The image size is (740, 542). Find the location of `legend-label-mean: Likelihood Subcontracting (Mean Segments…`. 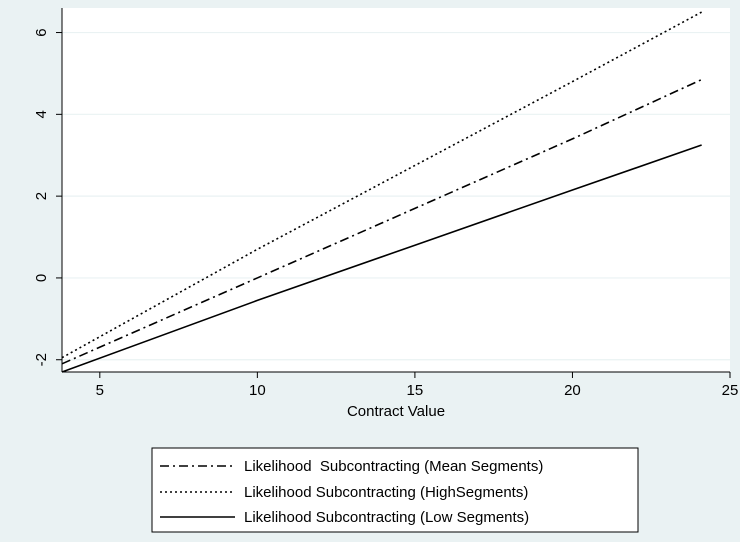

legend-label-mean: Likelihood Subcontracting (Mean Segments… is located at coordinates (393, 466).